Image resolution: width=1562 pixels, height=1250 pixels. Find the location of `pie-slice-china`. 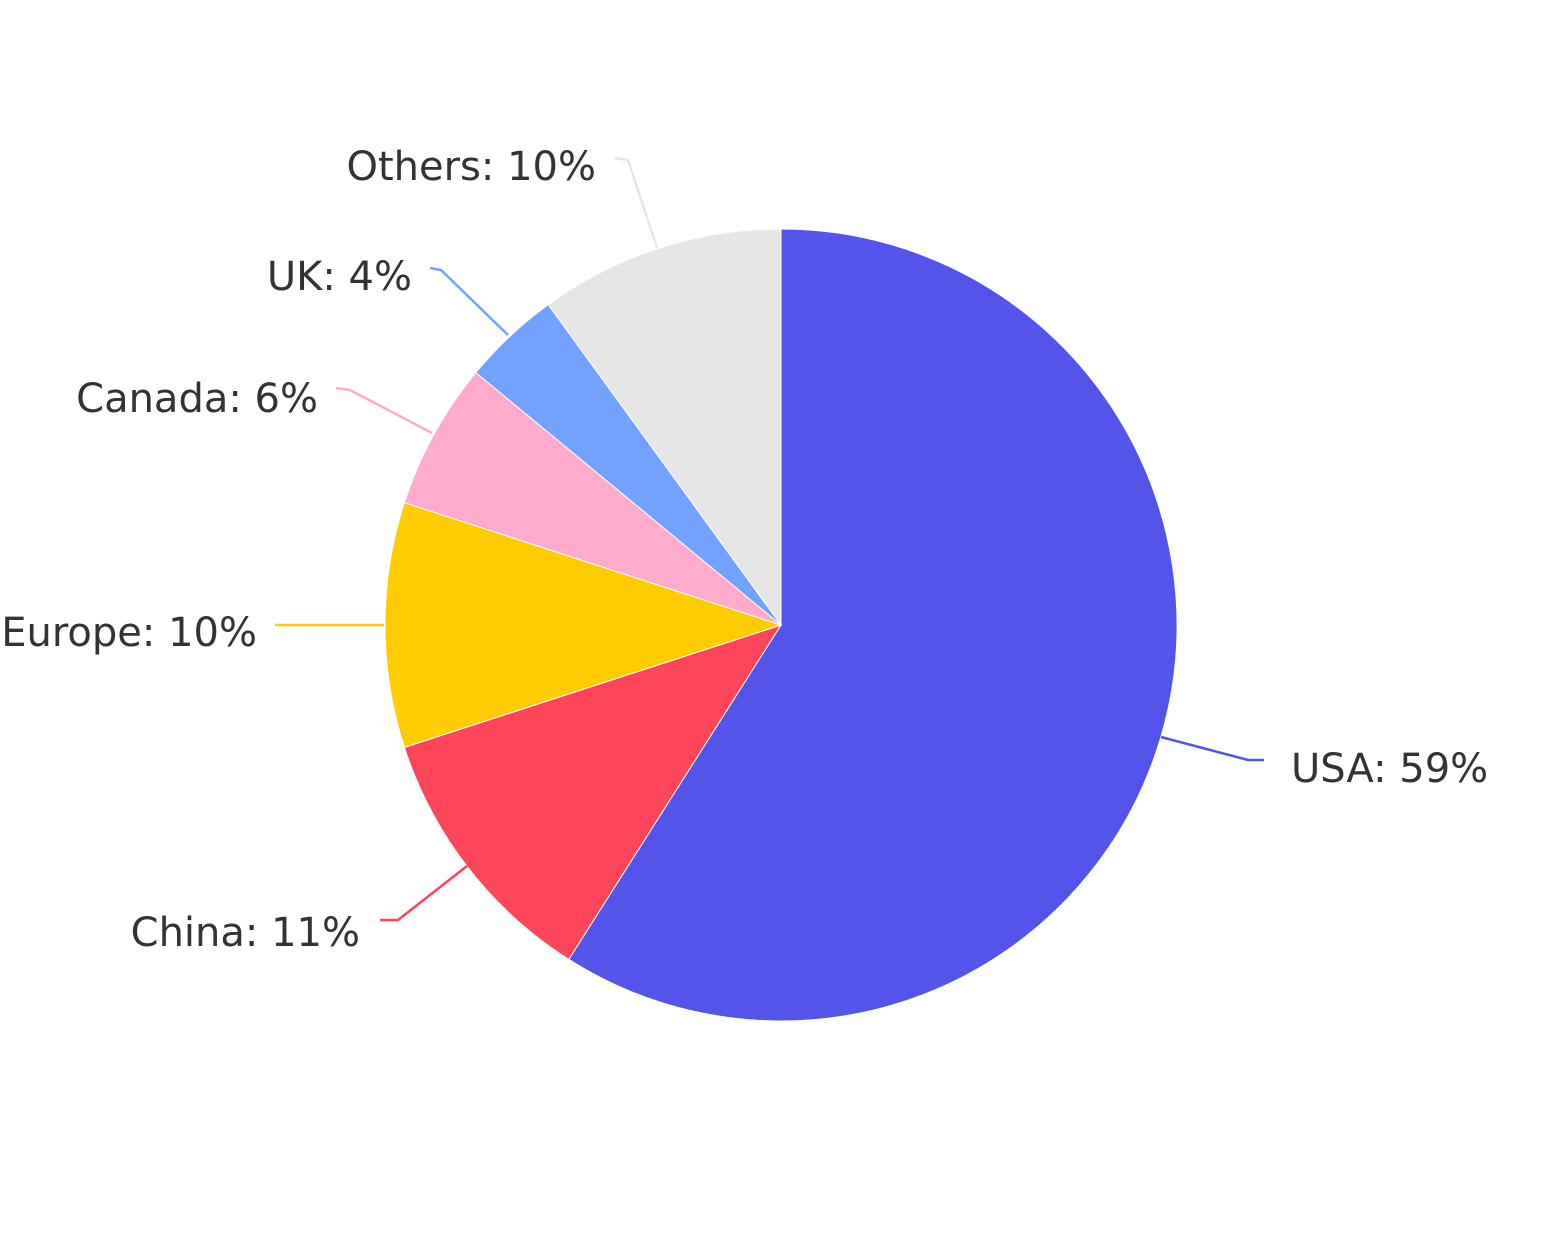

pie-slice-china is located at coordinates (593, 792).